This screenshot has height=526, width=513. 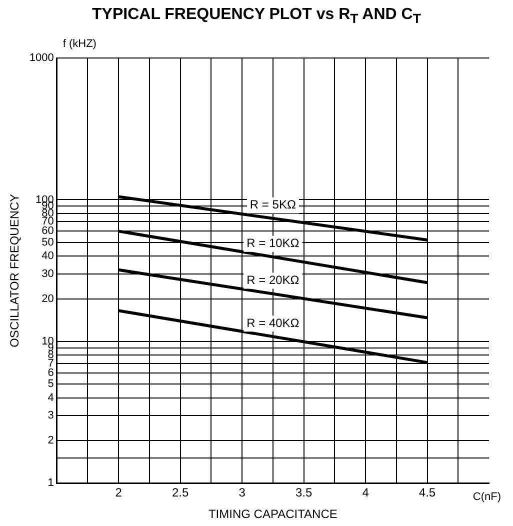 I want to click on x-tick-label: 4.5, so click(x=427, y=493).